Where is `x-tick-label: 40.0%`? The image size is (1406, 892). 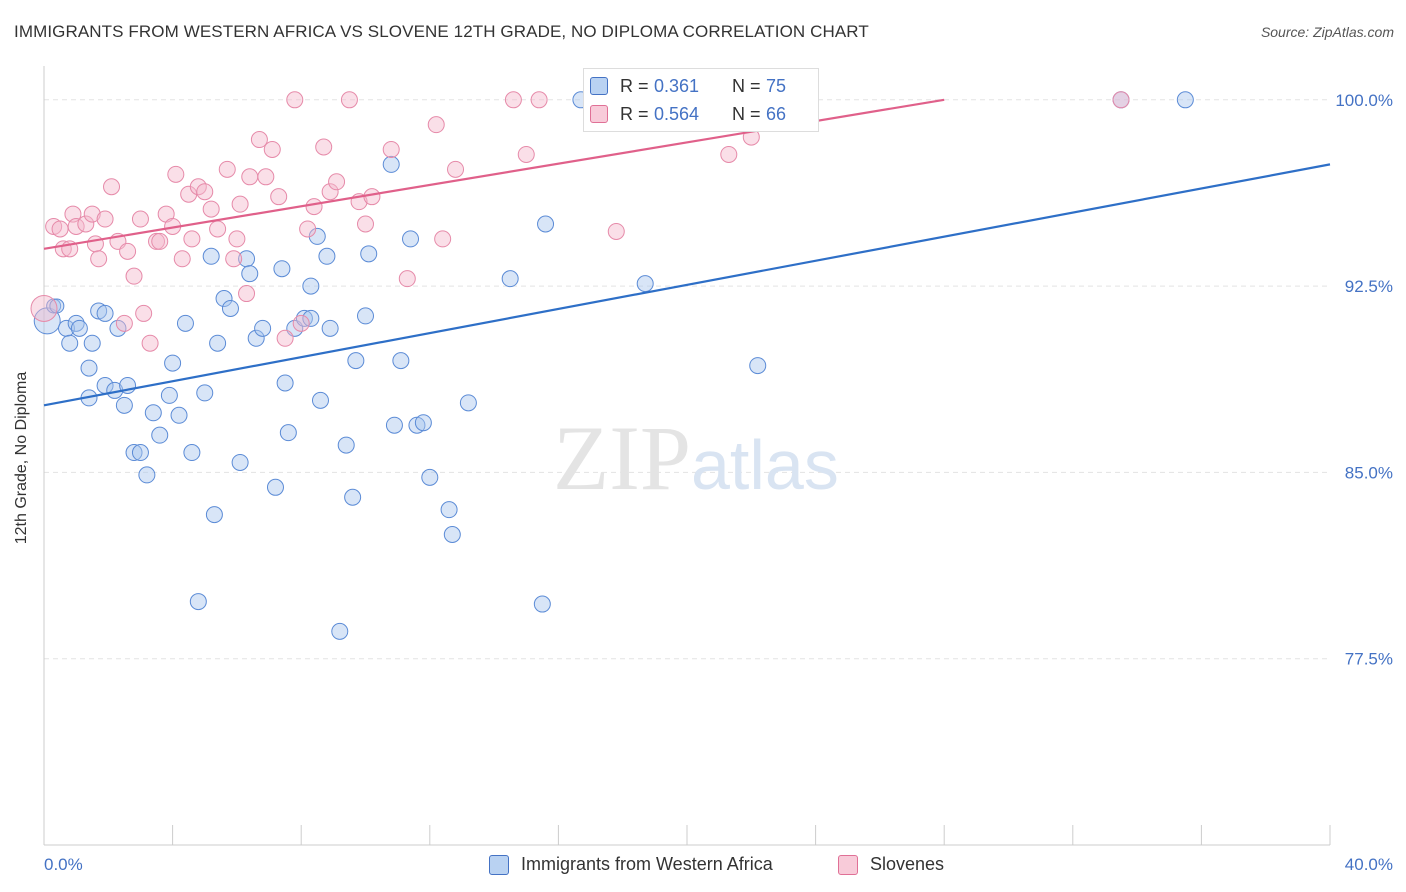 x-tick-label: 40.0% is located at coordinates (1369, 864).